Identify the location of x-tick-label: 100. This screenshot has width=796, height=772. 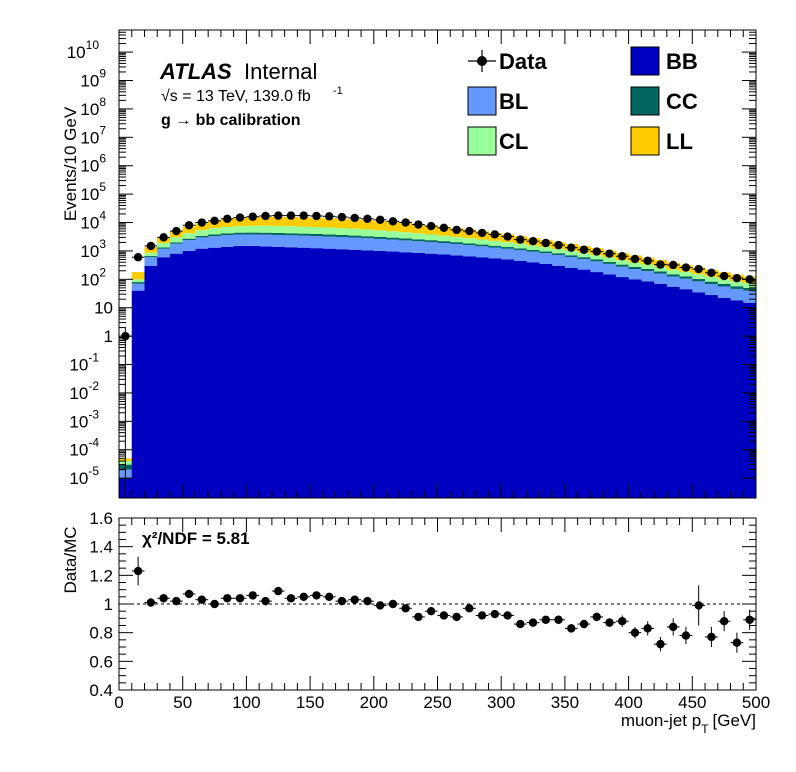
(246, 702).